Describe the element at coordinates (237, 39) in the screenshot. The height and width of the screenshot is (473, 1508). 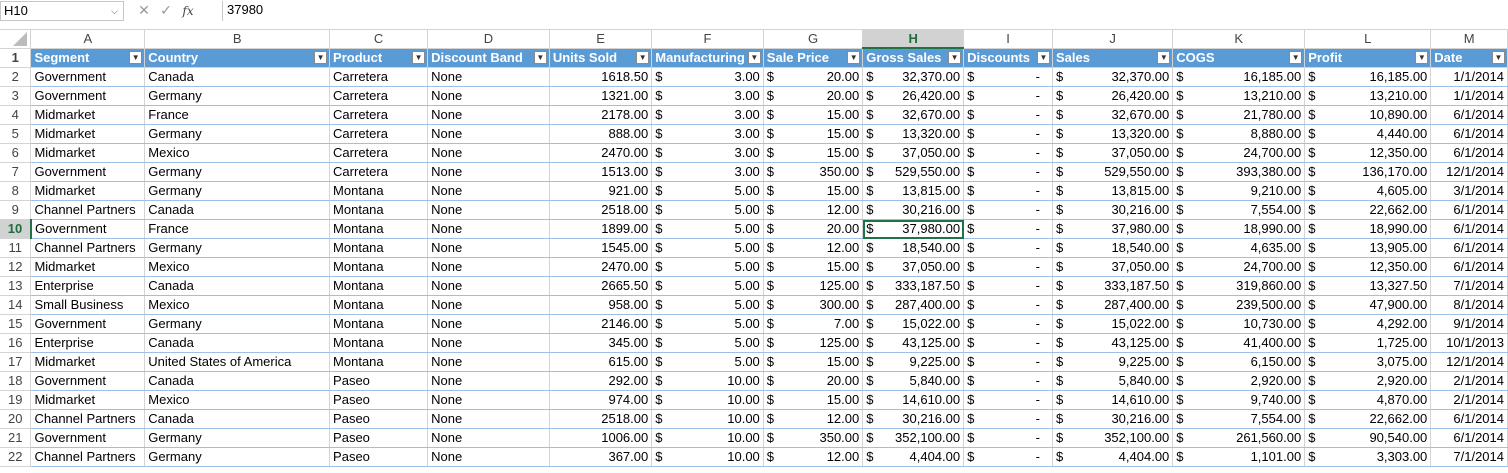
I see `column-header-b: B` at that location.